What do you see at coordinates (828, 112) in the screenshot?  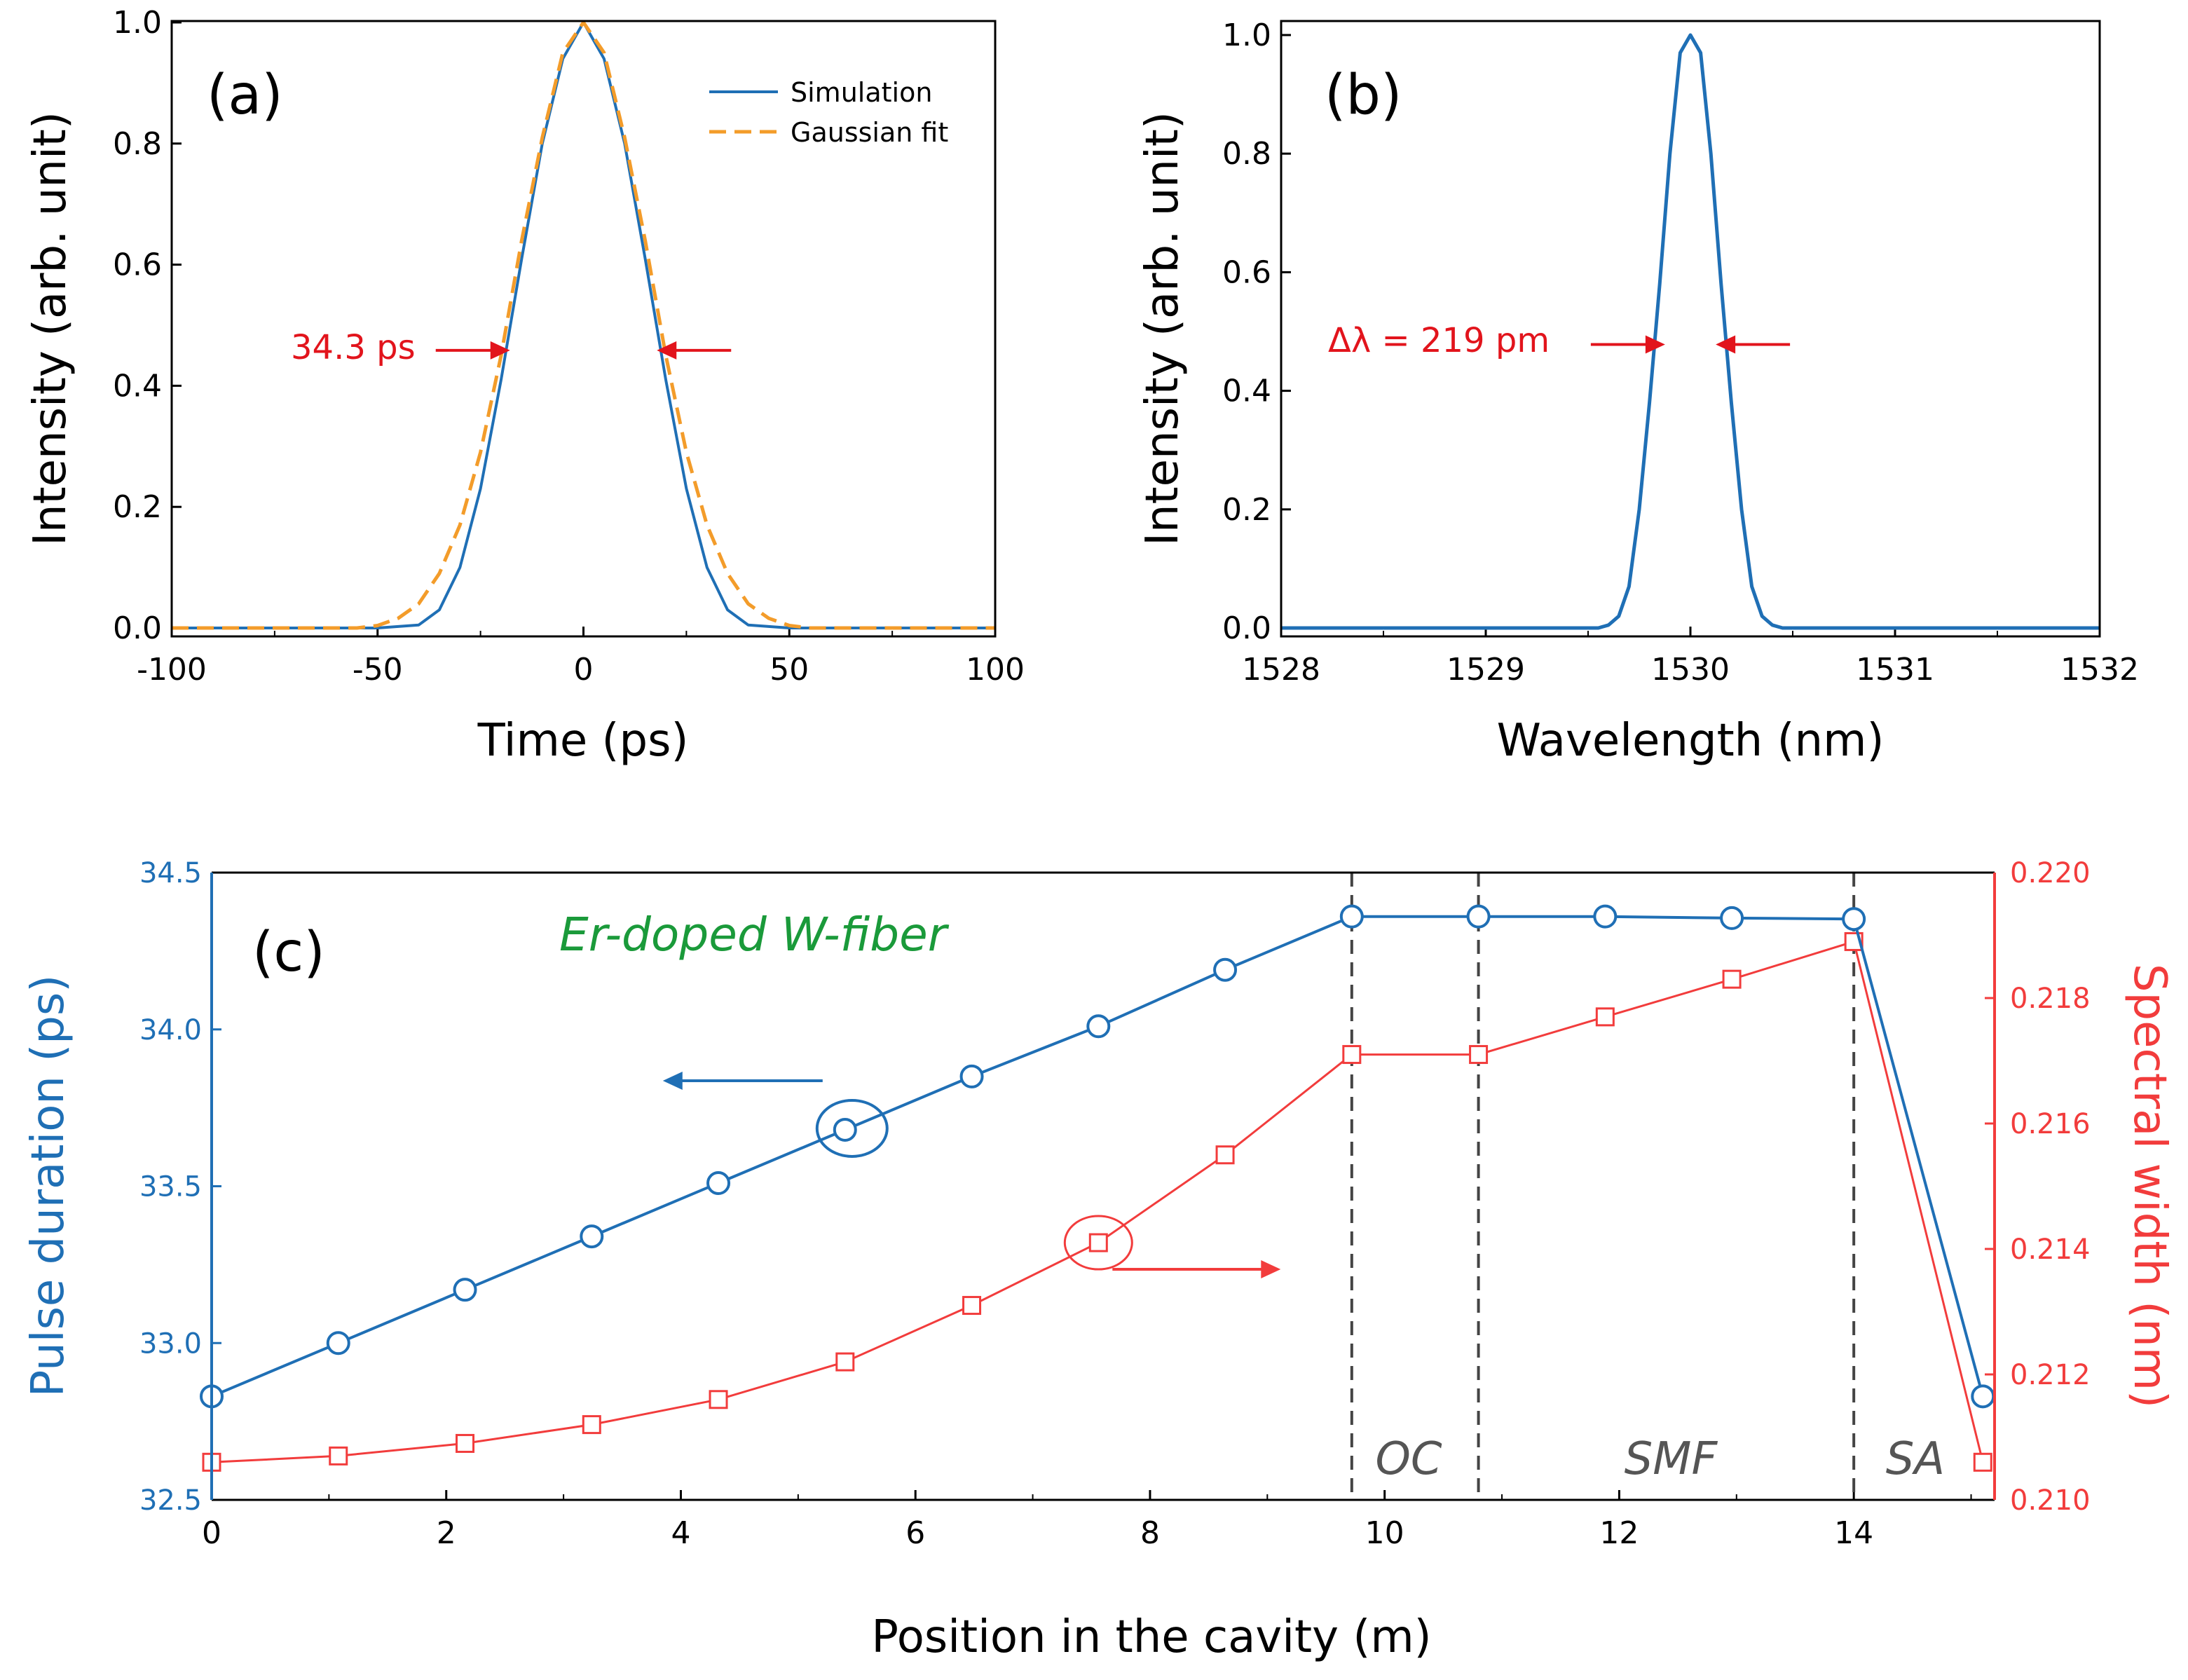 I see `panel-a-legend: Simulation Gaussian fit` at bounding box center [828, 112].